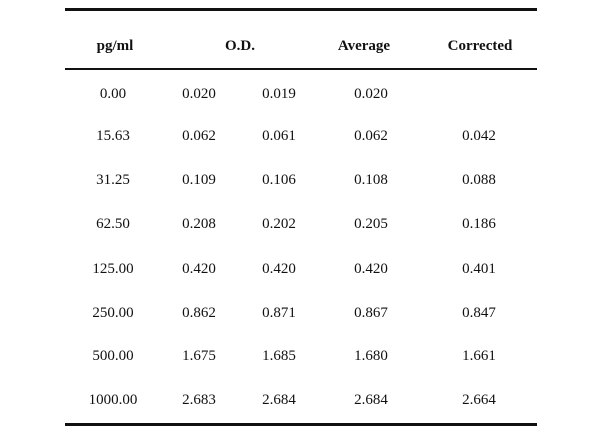 This screenshot has width=600, height=432. Describe the element at coordinates (279, 94) in the screenshot. I see `cell-od-2: 0.019` at that location.